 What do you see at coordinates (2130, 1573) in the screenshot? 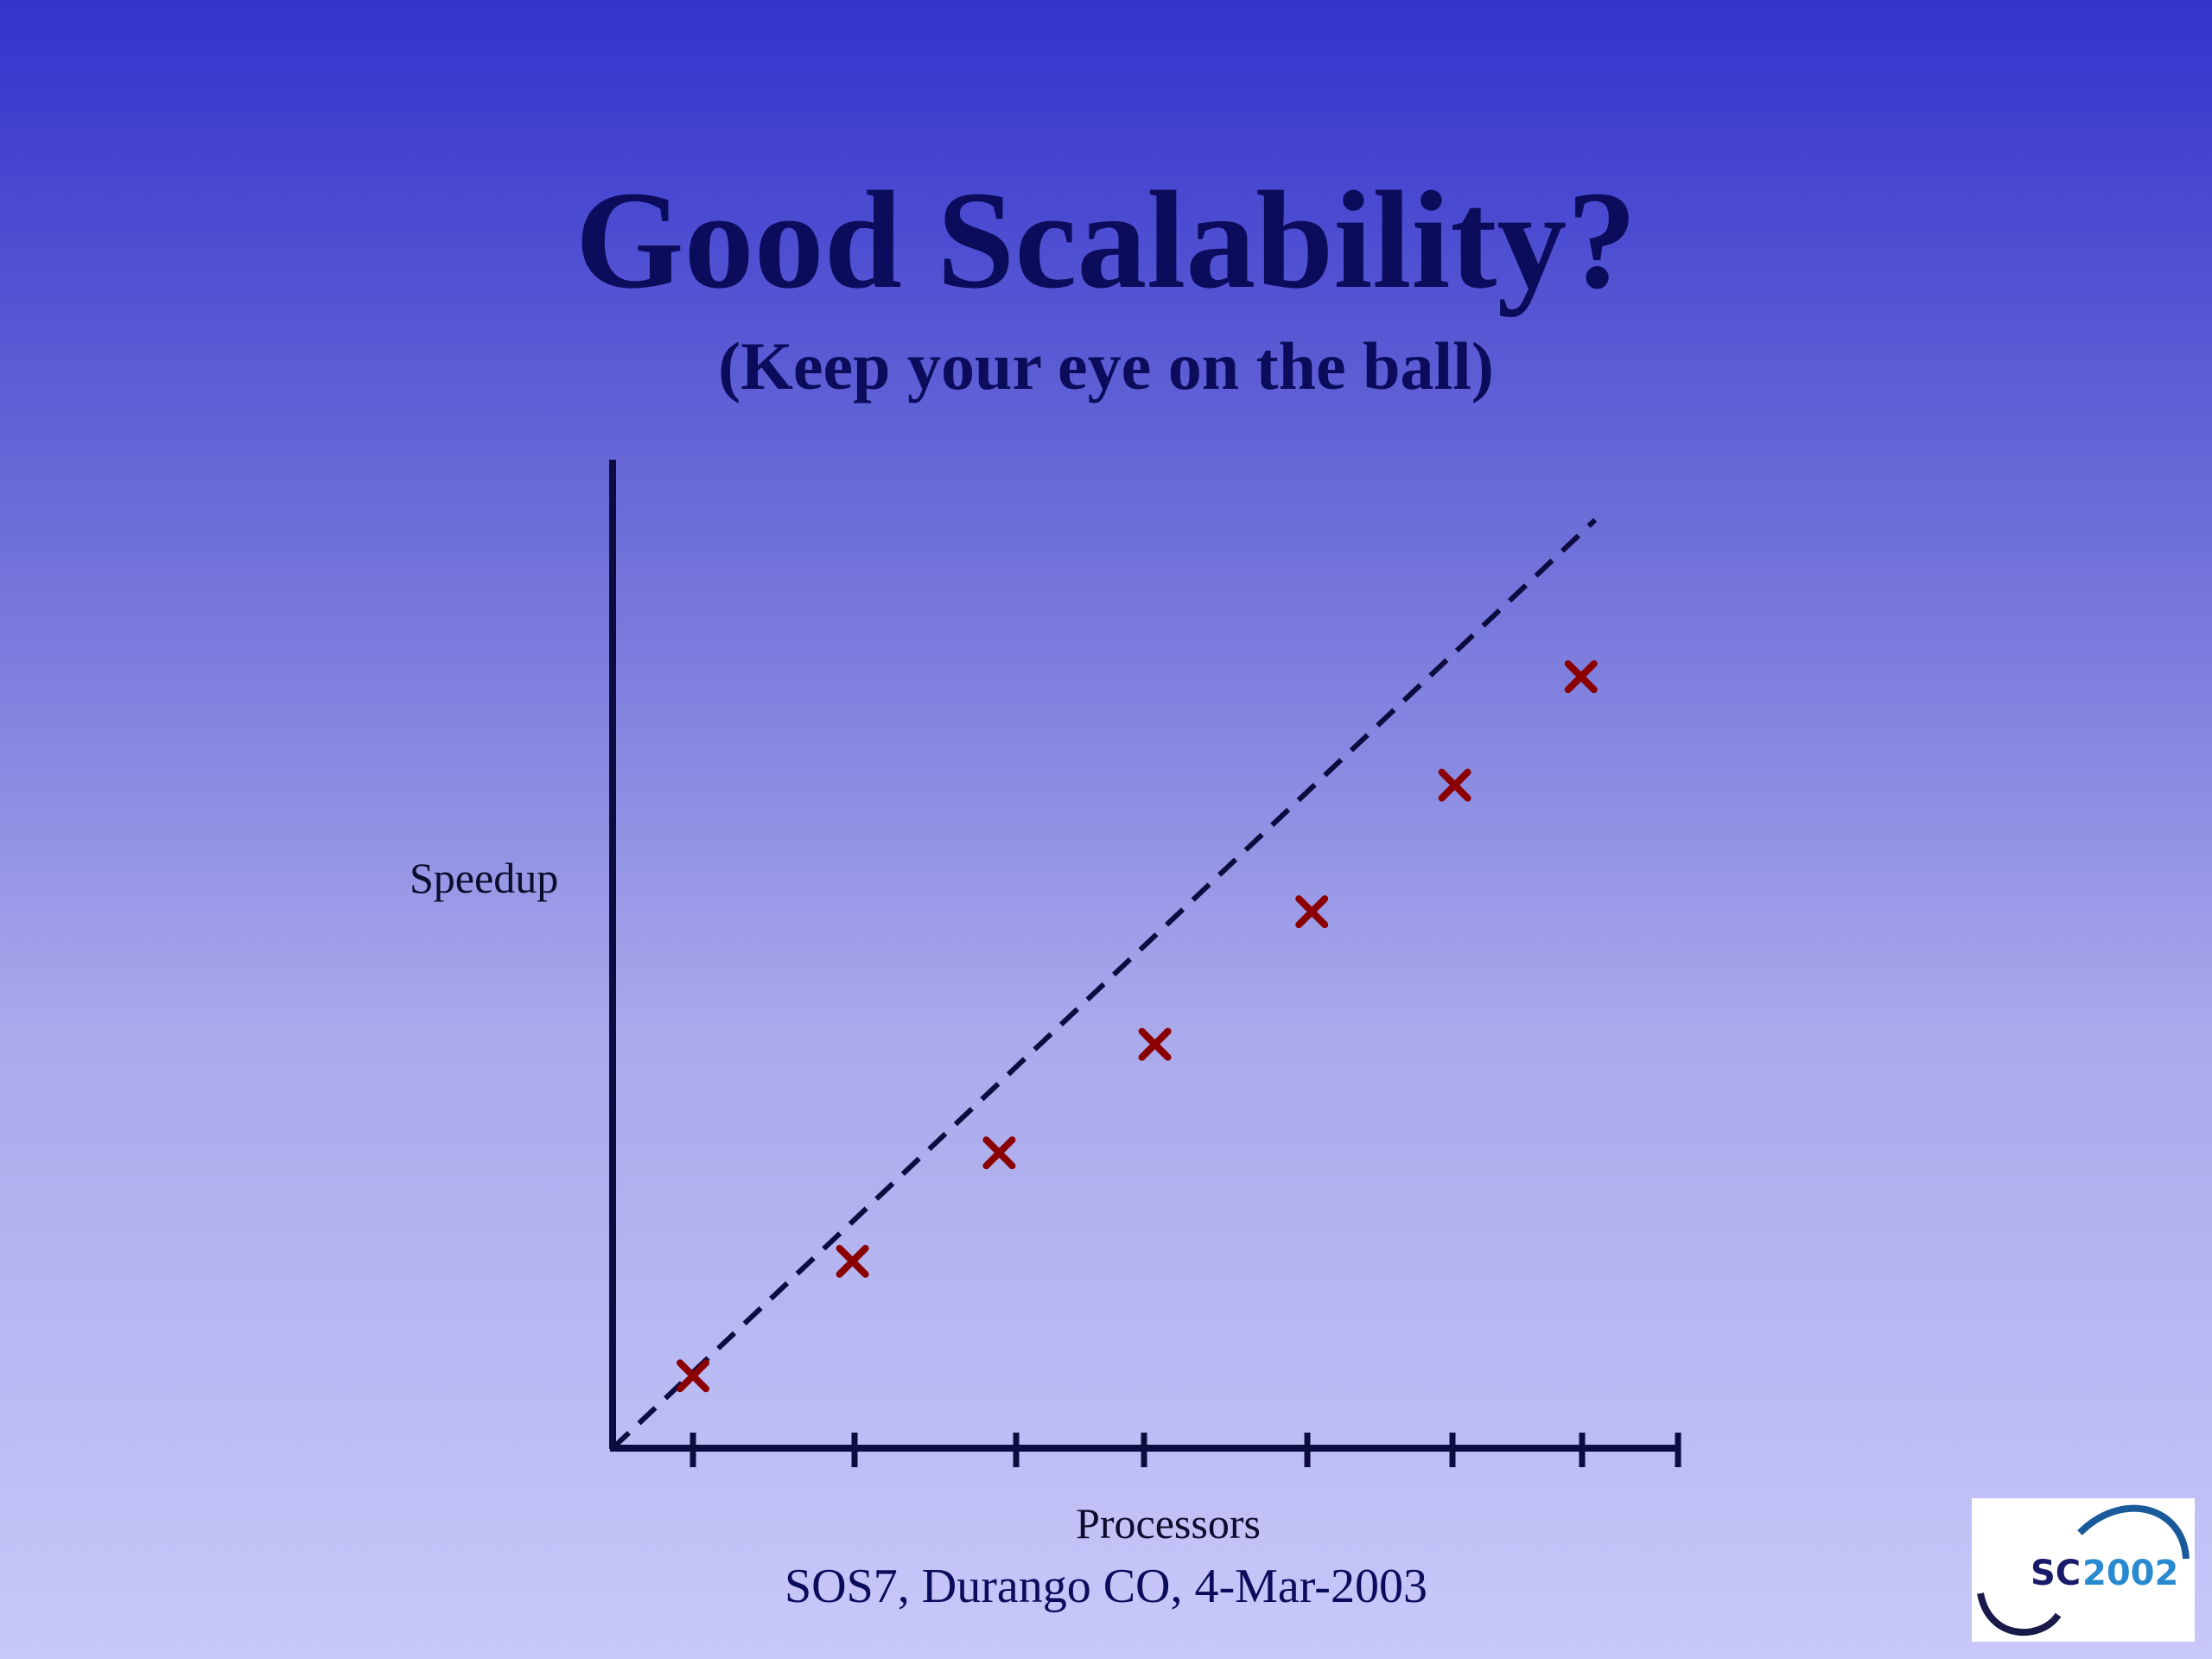
I see `svg-text: 2002` at bounding box center [2130, 1573].